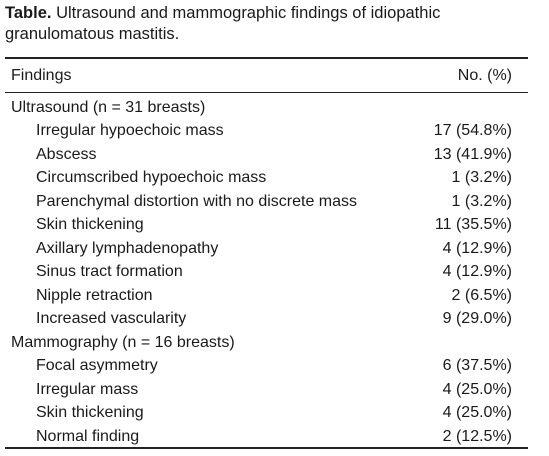  Describe the element at coordinates (472, 130) in the screenshot. I see `count: 17 (54.8%)` at that location.